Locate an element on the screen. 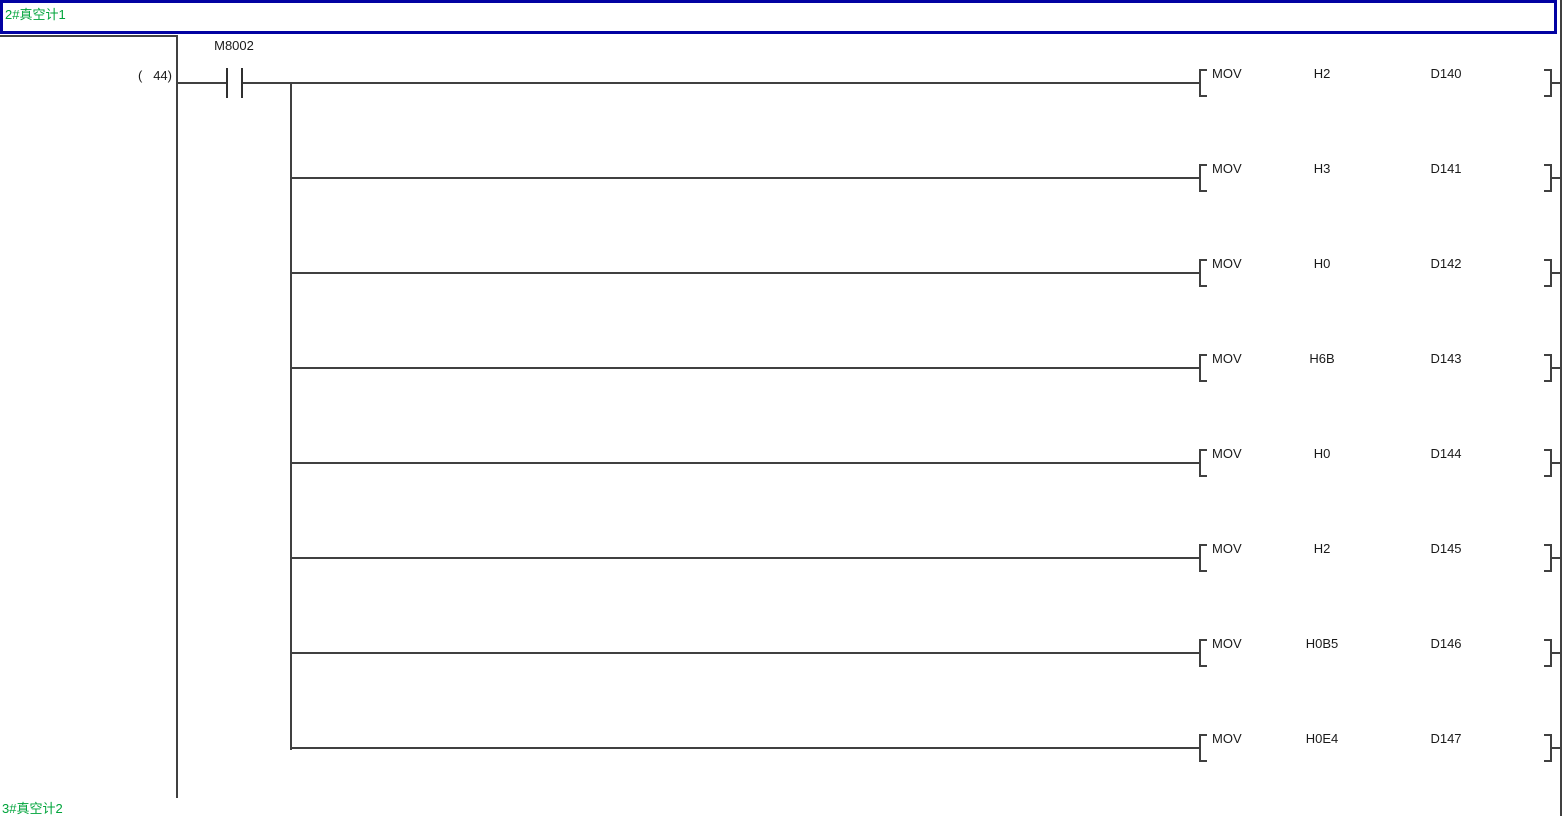  branch-vertical-line is located at coordinates (291, 416).